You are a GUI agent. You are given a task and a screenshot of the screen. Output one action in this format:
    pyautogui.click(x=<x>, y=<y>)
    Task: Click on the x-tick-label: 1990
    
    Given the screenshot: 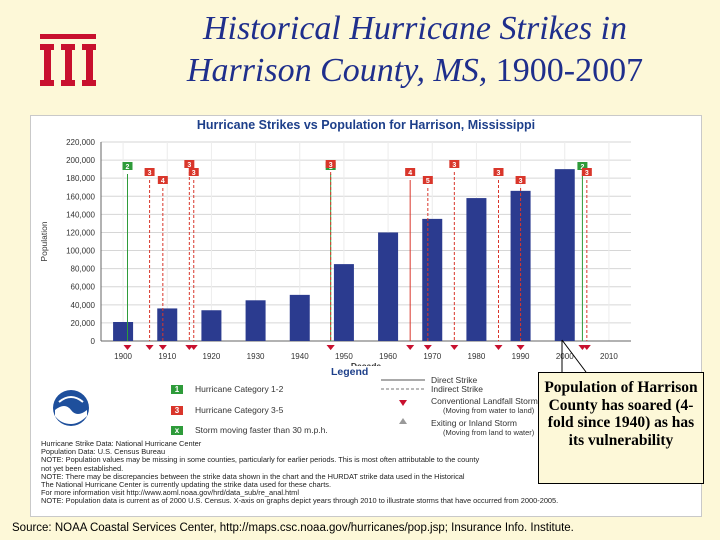 What is the action you would take?
    pyautogui.click(x=521, y=356)
    